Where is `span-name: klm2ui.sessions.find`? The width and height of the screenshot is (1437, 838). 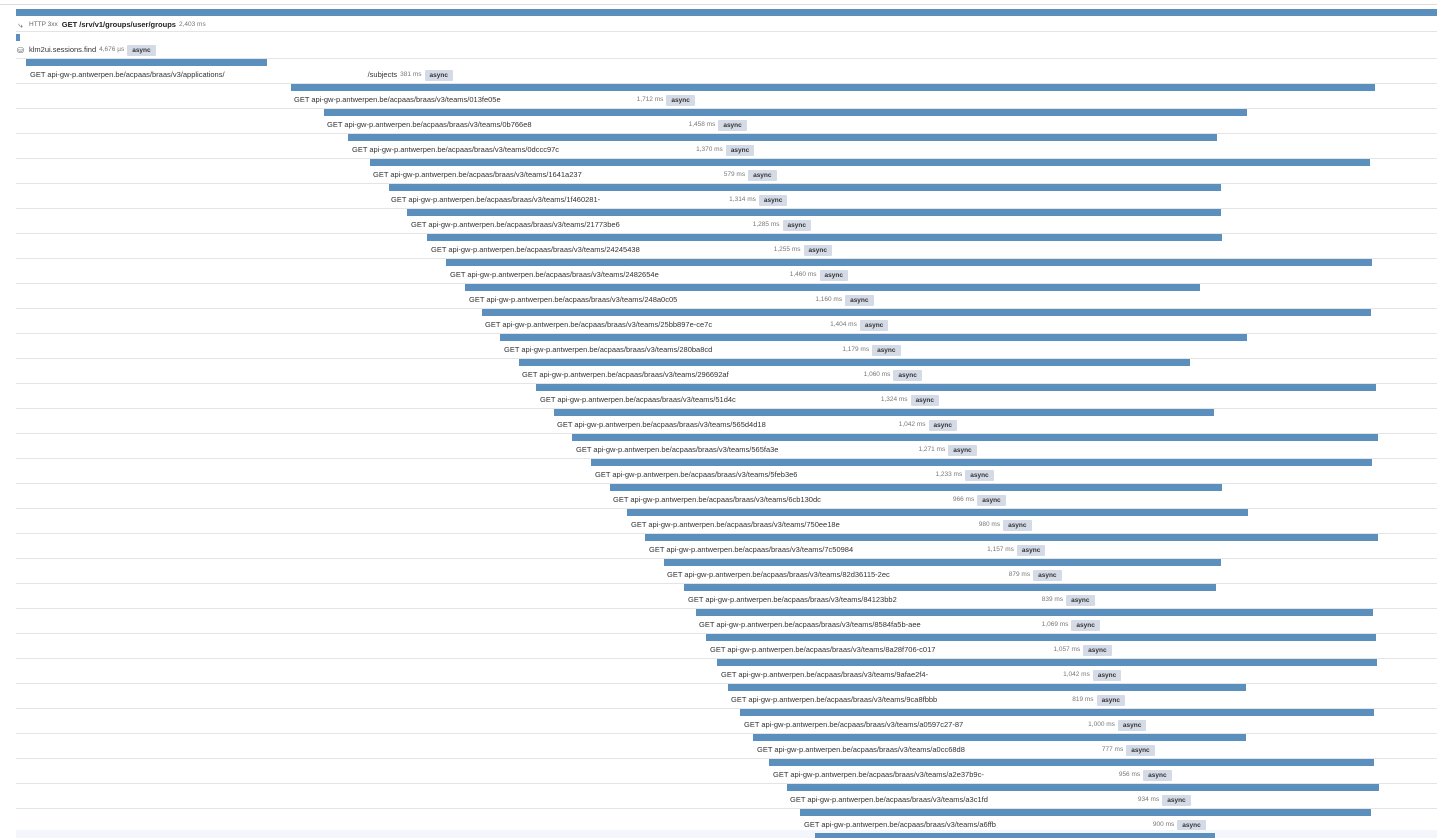
span-name: klm2ui.sessions.find is located at coordinates (63, 50).